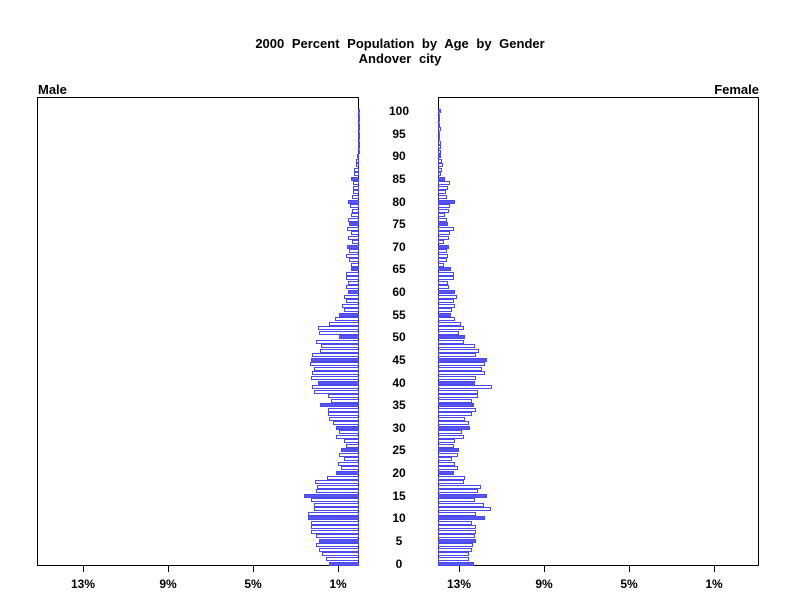  Describe the element at coordinates (736, 89) in the screenshot. I see `female-panel-label: Female` at that location.